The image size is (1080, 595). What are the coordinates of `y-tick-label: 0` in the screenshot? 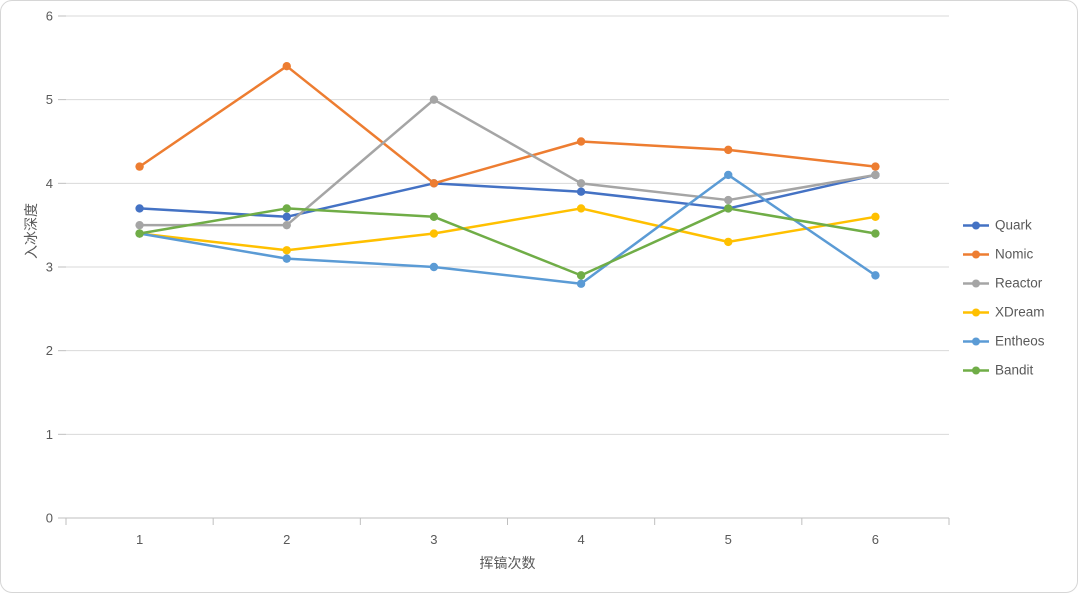 It's located at (49, 518).